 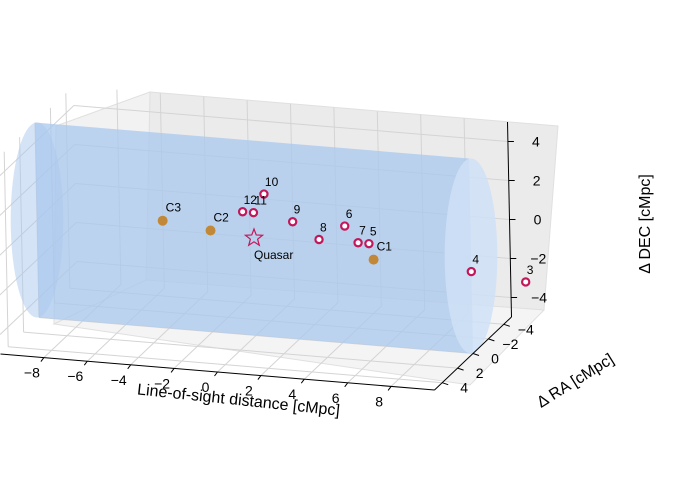 What do you see at coordinates (260, 201) in the screenshot?
I see `galaxy-label: 11` at bounding box center [260, 201].